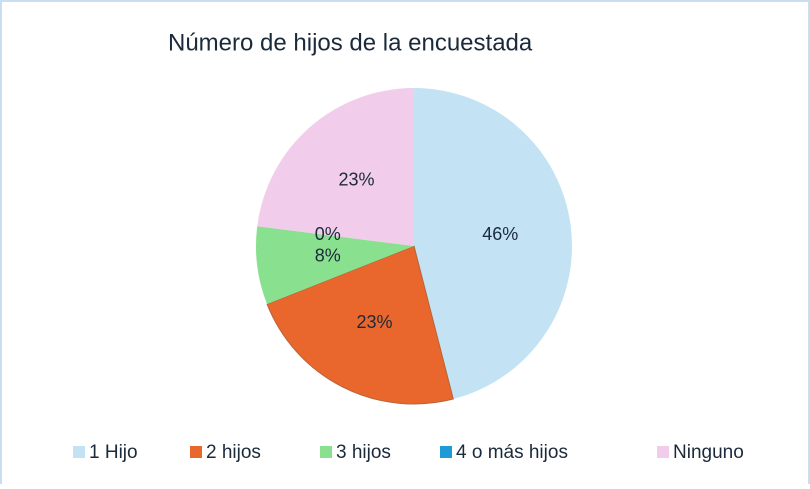 The image size is (810, 489). Describe the element at coordinates (363, 452) in the screenshot. I see `legend-label: 3 hijos` at that location.